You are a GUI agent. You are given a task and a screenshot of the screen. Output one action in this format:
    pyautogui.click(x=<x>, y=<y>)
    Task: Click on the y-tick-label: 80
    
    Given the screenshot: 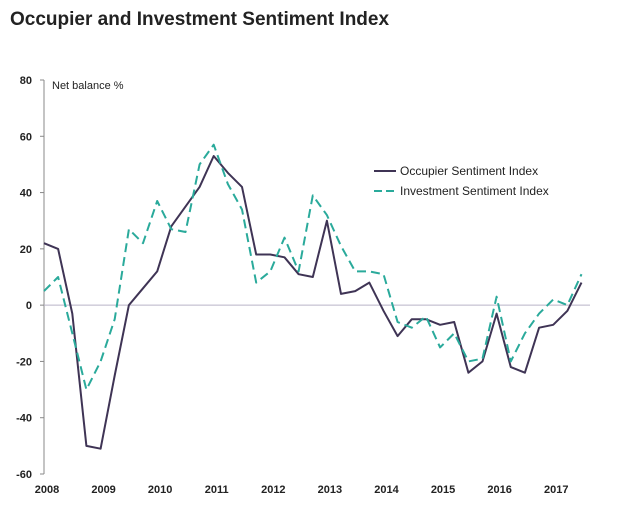 What is the action you would take?
    pyautogui.click(x=26, y=81)
    